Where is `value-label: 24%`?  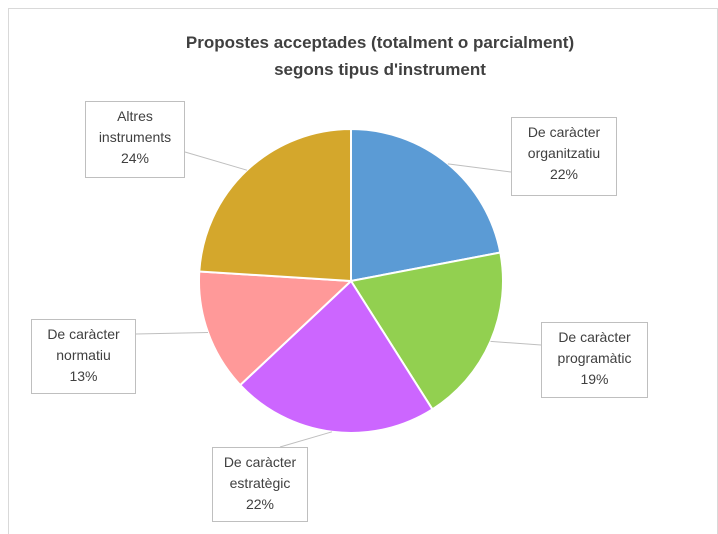
value-label: 24% is located at coordinates (135, 158).